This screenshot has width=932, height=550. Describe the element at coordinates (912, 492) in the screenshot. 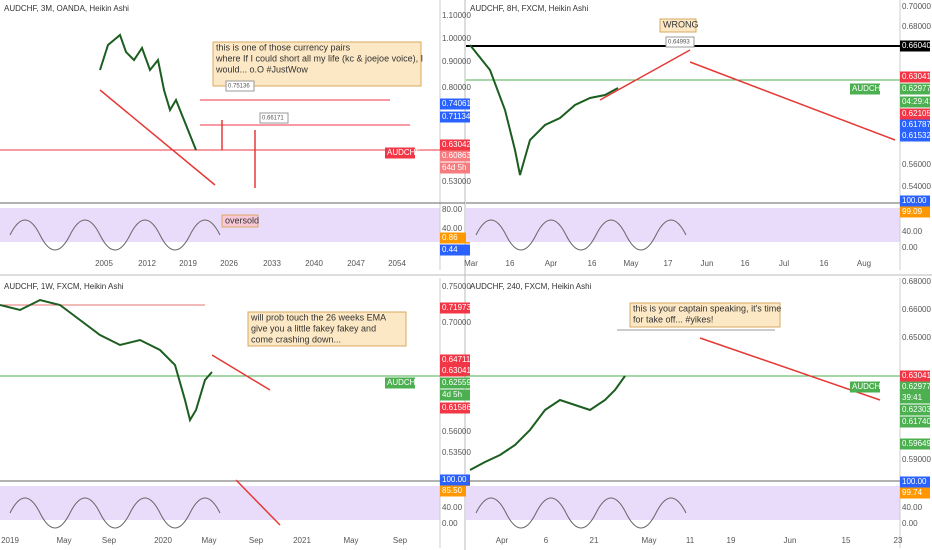

I see `osc-tag: 99.74` at that location.